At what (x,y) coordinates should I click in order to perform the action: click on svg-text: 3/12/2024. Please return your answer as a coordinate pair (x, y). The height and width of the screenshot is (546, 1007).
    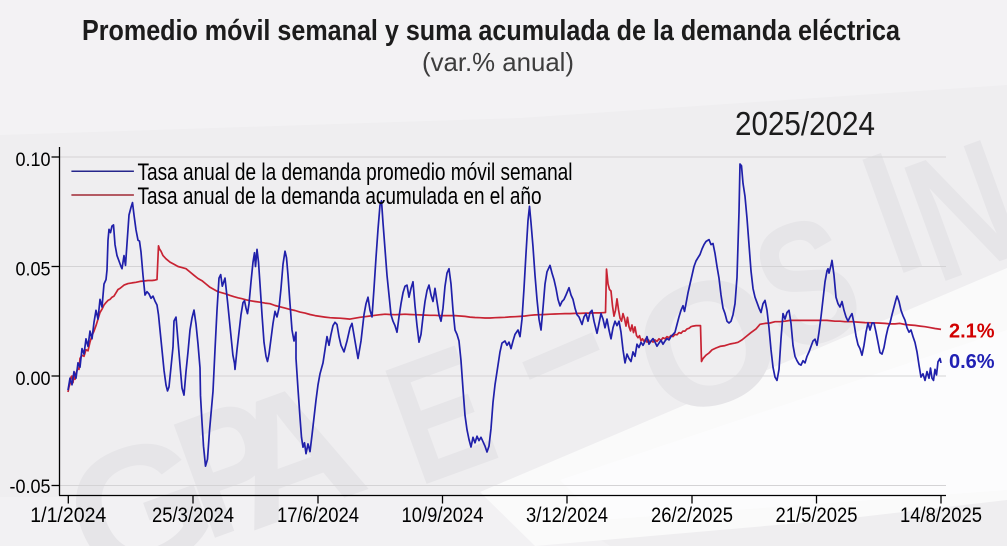
    Looking at the image, I should click on (567, 515).